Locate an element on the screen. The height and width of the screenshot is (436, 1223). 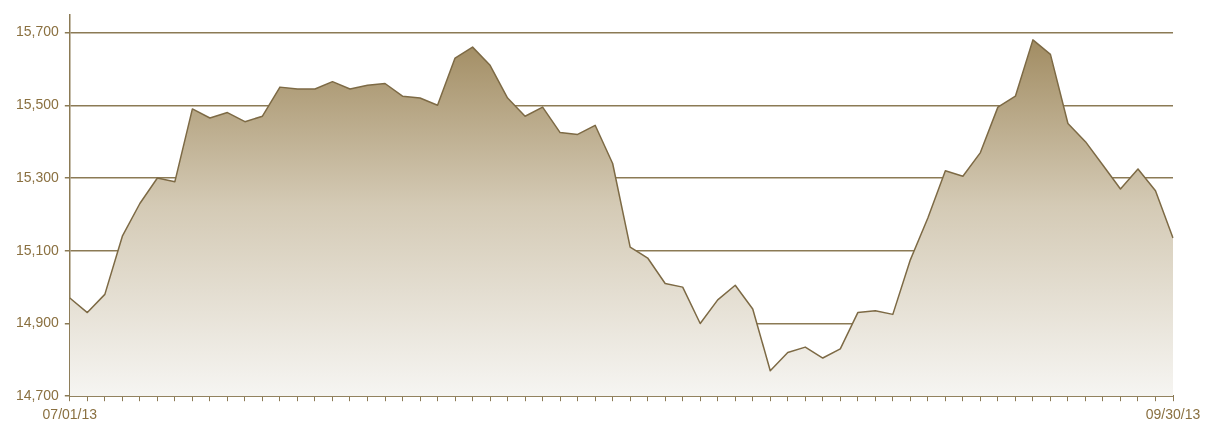
y-tick-label: 15,100 is located at coordinates (37, 249).